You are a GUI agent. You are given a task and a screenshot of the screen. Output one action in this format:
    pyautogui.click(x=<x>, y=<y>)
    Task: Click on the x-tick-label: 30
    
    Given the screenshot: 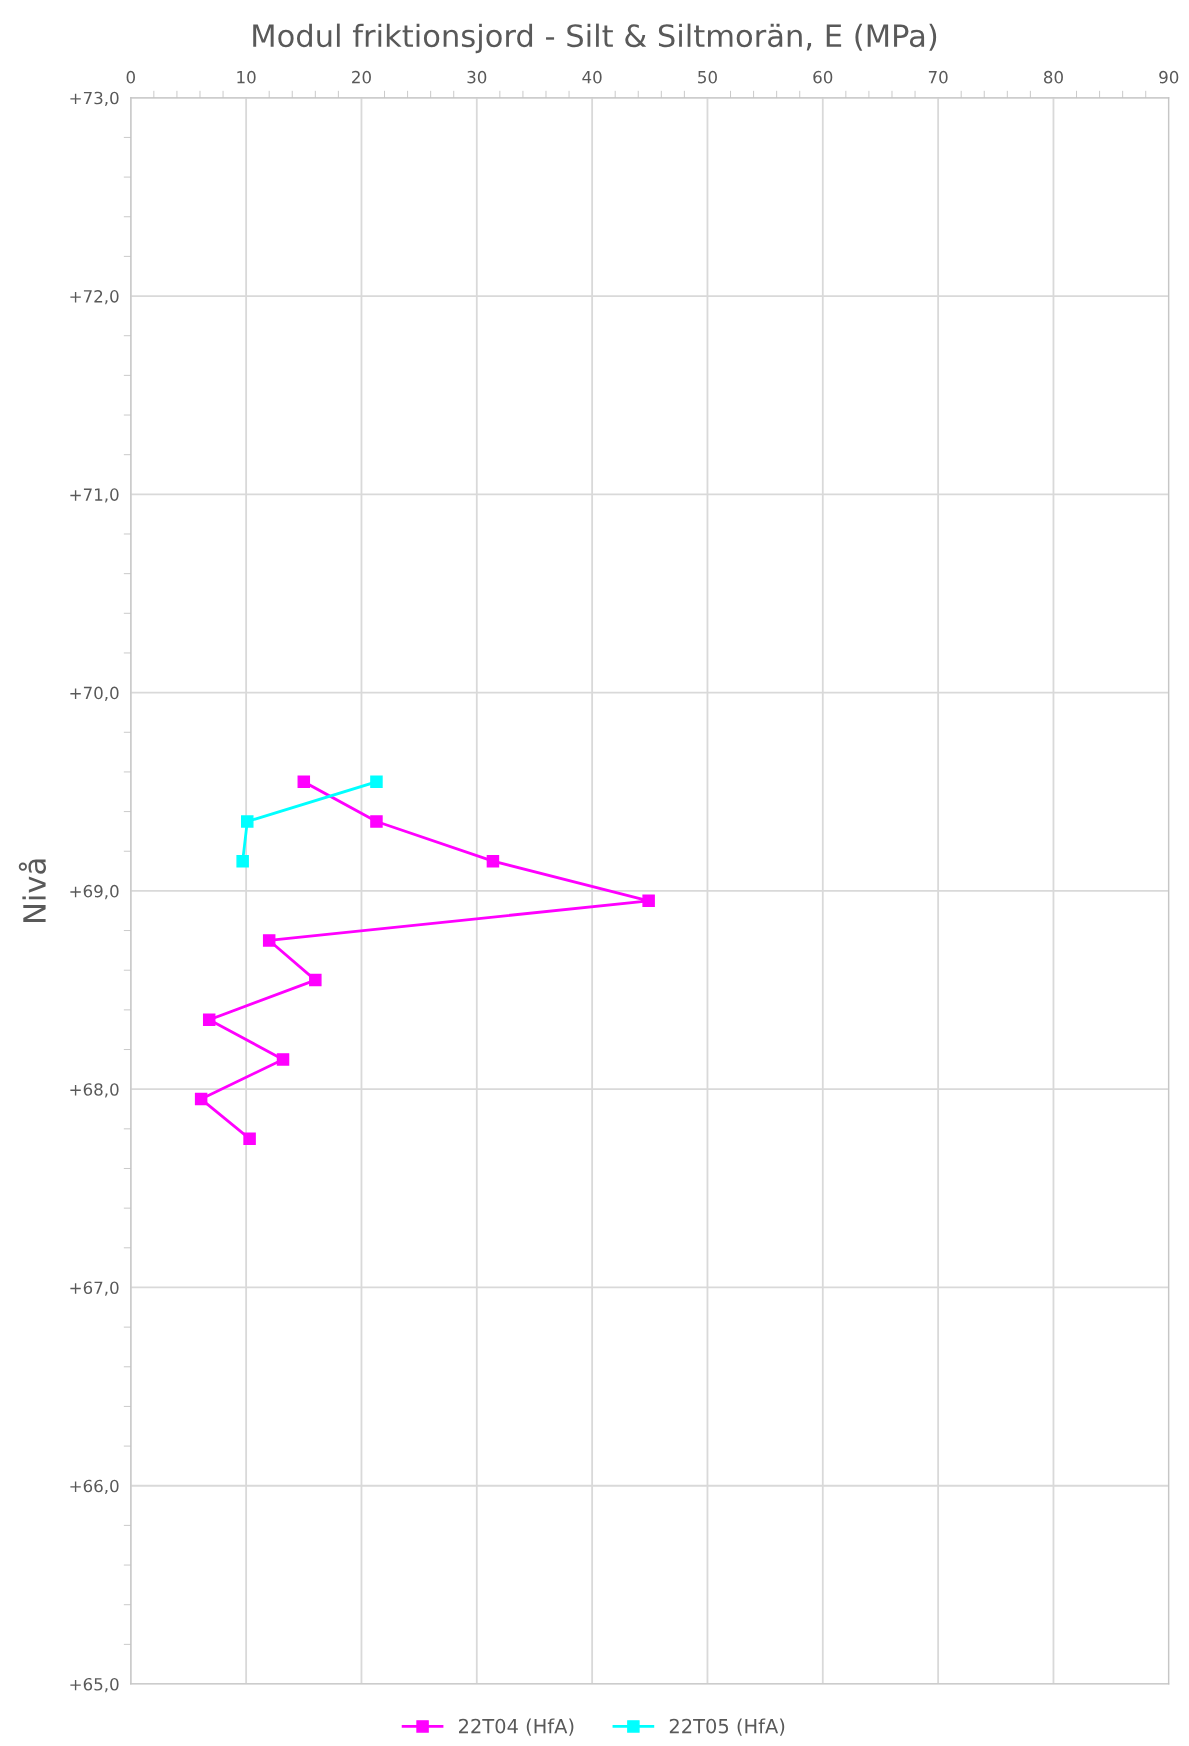 What is the action you would take?
    pyautogui.click(x=477, y=77)
    